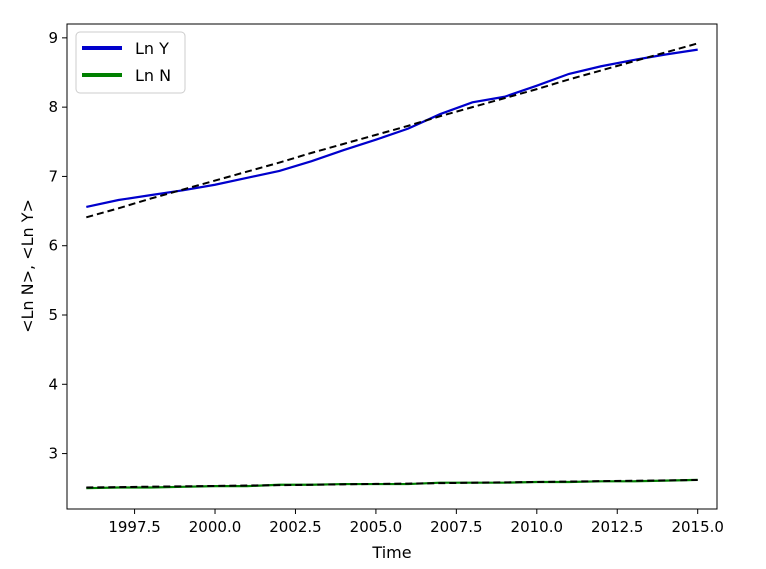 The height and width of the screenshot is (569, 766). Describe the element at coordinates (376, 527) in the screenshot. I see `x-tick-label: 2005.0` at that location.